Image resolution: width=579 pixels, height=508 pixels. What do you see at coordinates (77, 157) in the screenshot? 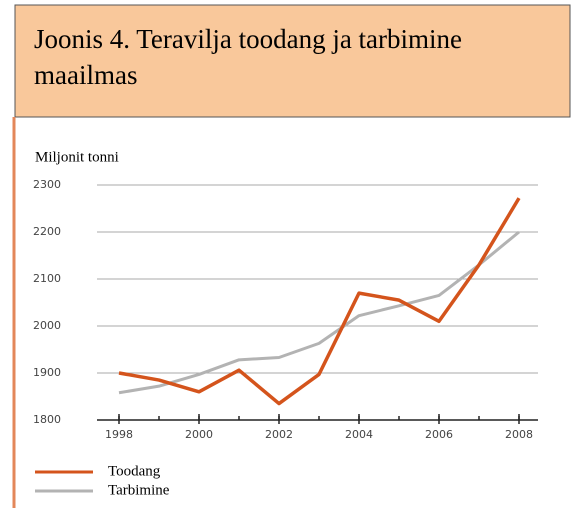
I see `y-axis-label: Miljonit tonni` at bounding box center [77, 157].